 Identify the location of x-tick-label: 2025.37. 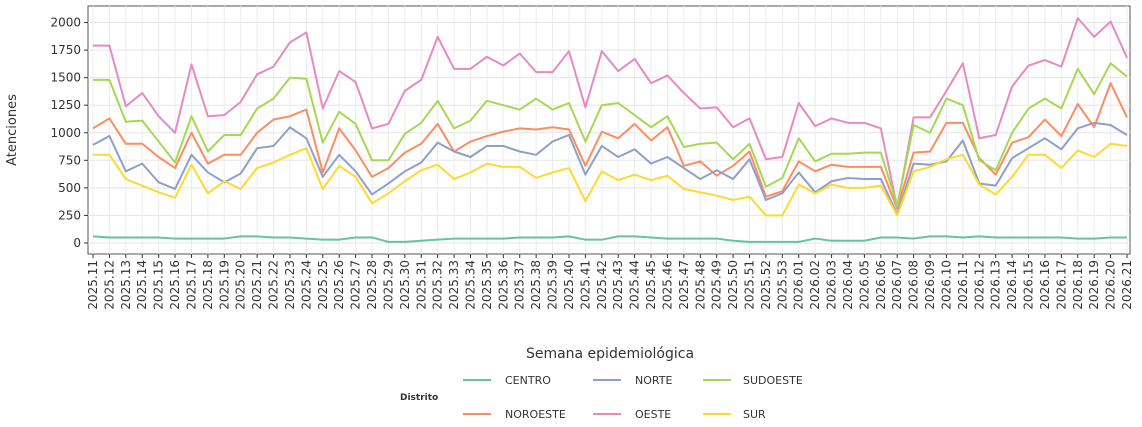
(520, 285).